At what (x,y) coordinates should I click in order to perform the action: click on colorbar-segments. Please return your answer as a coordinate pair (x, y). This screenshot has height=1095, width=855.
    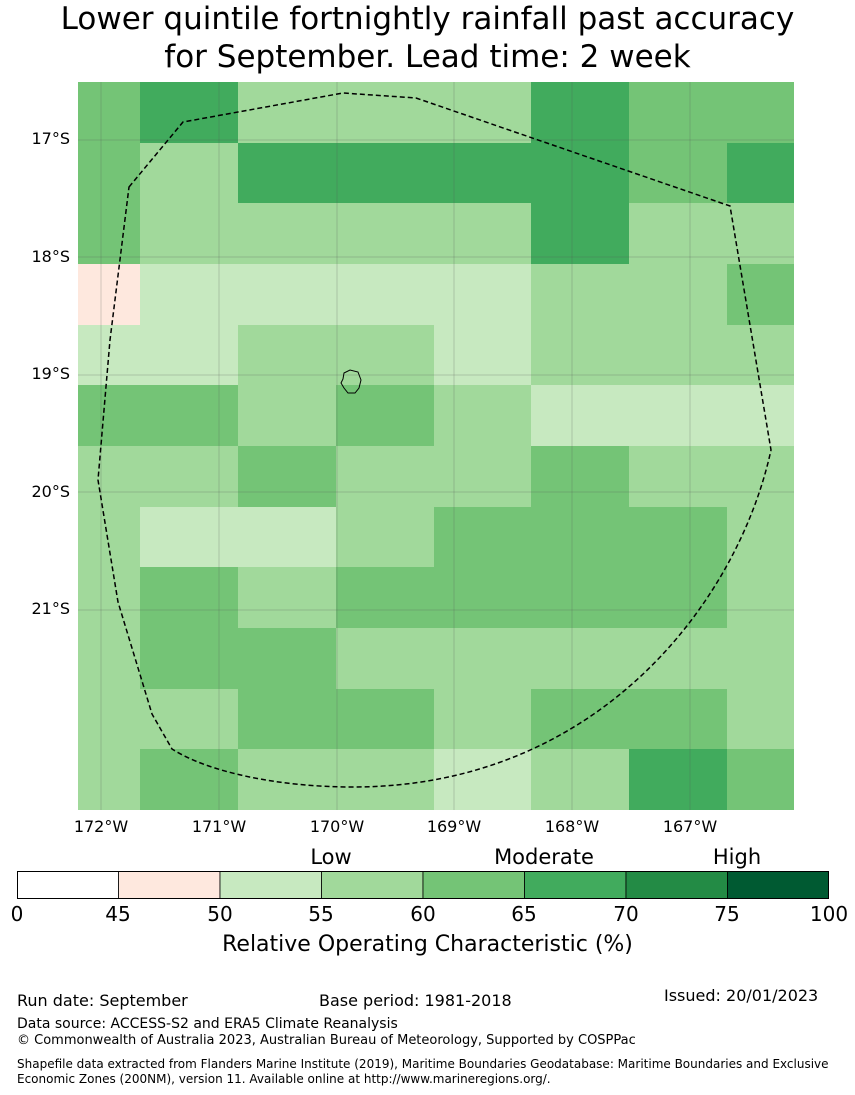
    Looking at the image, I should click on (423, 885).